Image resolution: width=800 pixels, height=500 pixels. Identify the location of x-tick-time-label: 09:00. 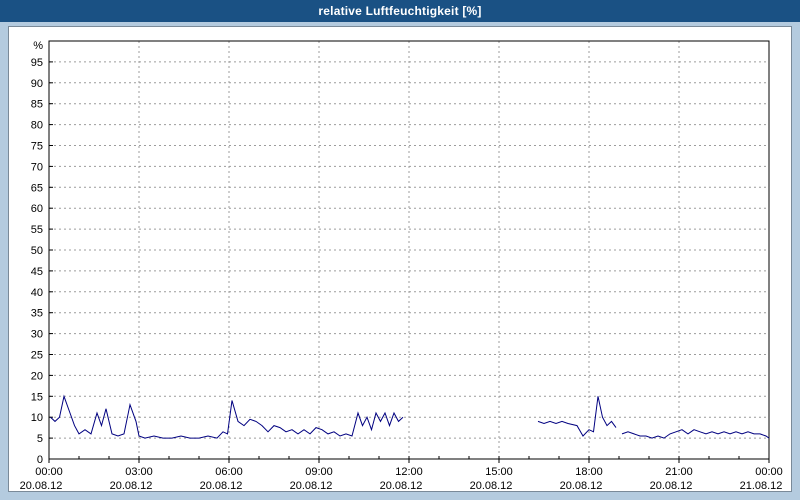
(319, 472).